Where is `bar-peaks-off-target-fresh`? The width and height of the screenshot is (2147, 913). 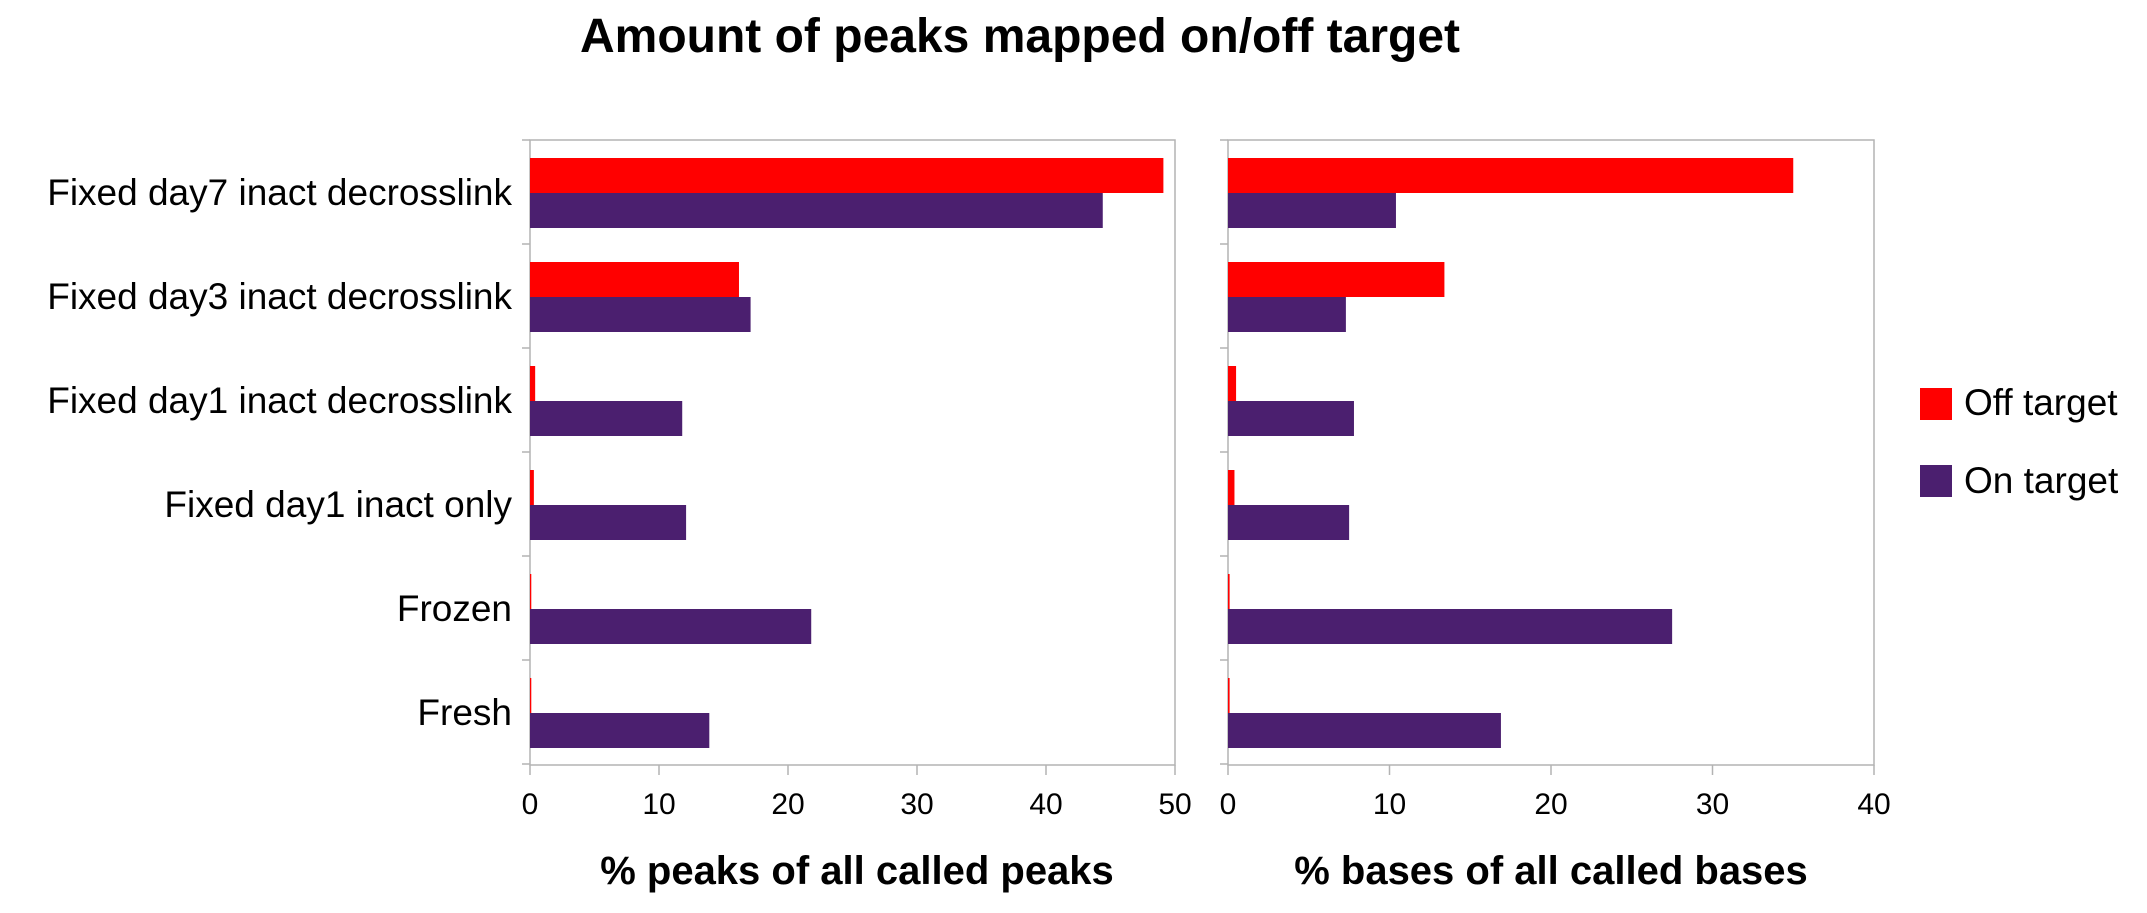 bar-peaks-off-target-fresh is located at coordinates (531, 695).